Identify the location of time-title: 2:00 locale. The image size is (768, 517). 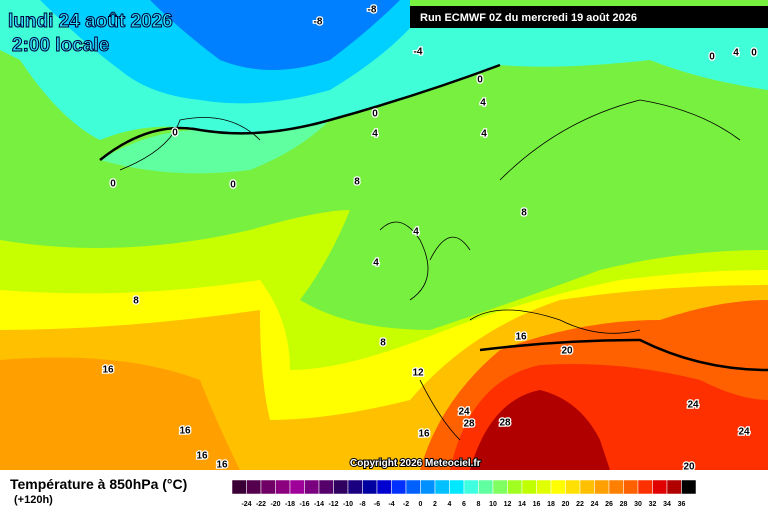
(60, 45).